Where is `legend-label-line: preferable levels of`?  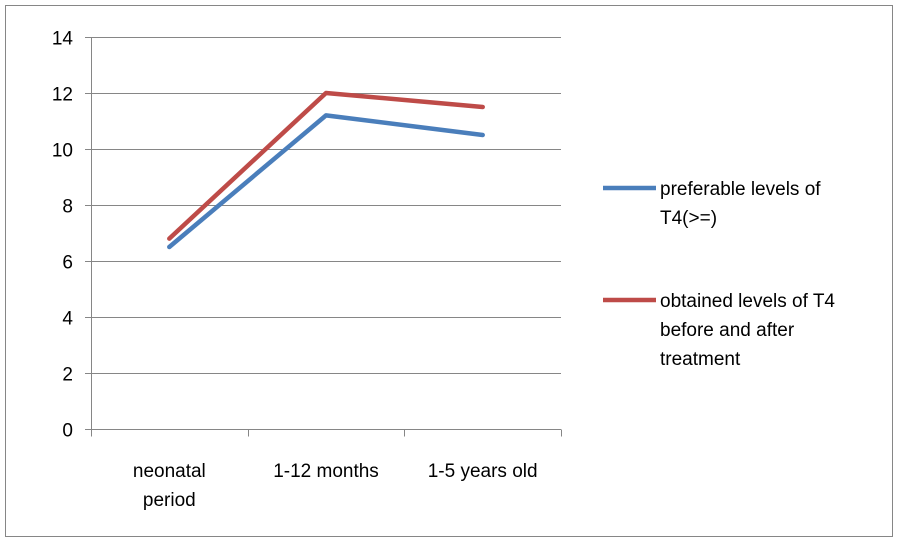 legend-label-line: preferable levels of is located at coordinates (740, 189).